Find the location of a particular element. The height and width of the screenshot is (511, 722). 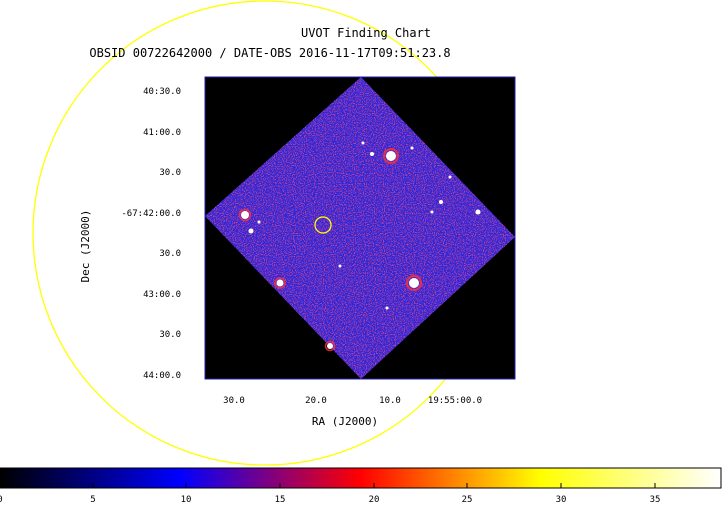

colorbar-tick-labels: 0 5 10 15 20 25 30 35 is located at coordinates (330, 500).